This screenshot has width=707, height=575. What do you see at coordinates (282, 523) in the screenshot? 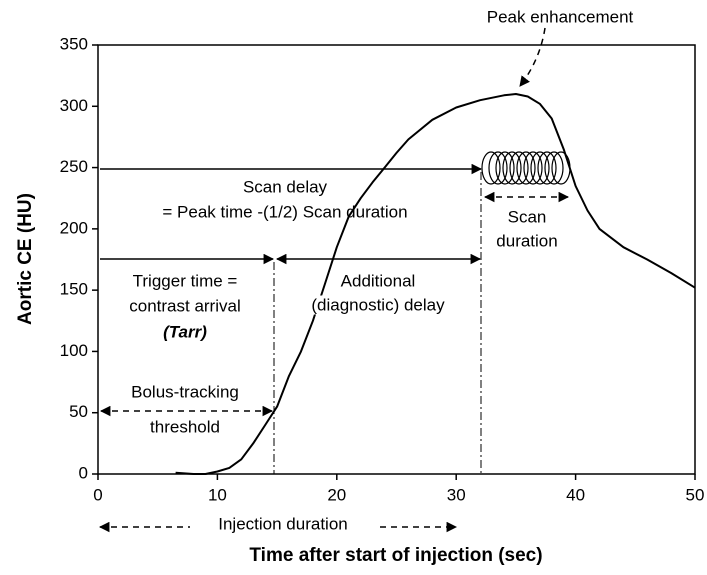
I see `annotation: Injection duration` at bounding box center [282, 523].